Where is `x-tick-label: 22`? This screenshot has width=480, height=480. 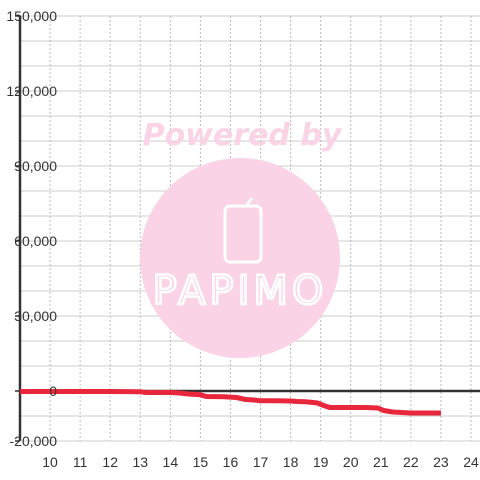
x-tick-label: 22 is located at coordinates (411, 462).